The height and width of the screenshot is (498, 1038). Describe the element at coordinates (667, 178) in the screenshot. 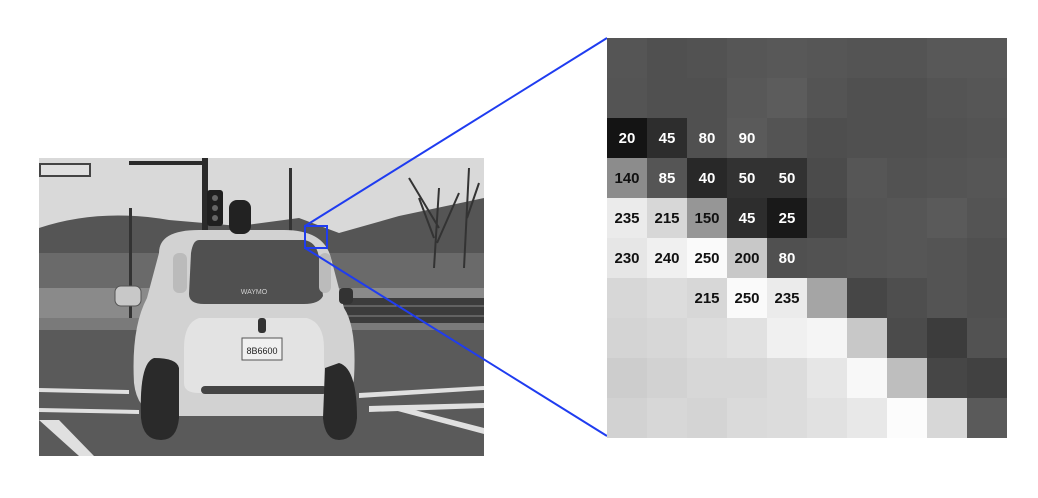

I see `pixel-cell: 85` at that location.